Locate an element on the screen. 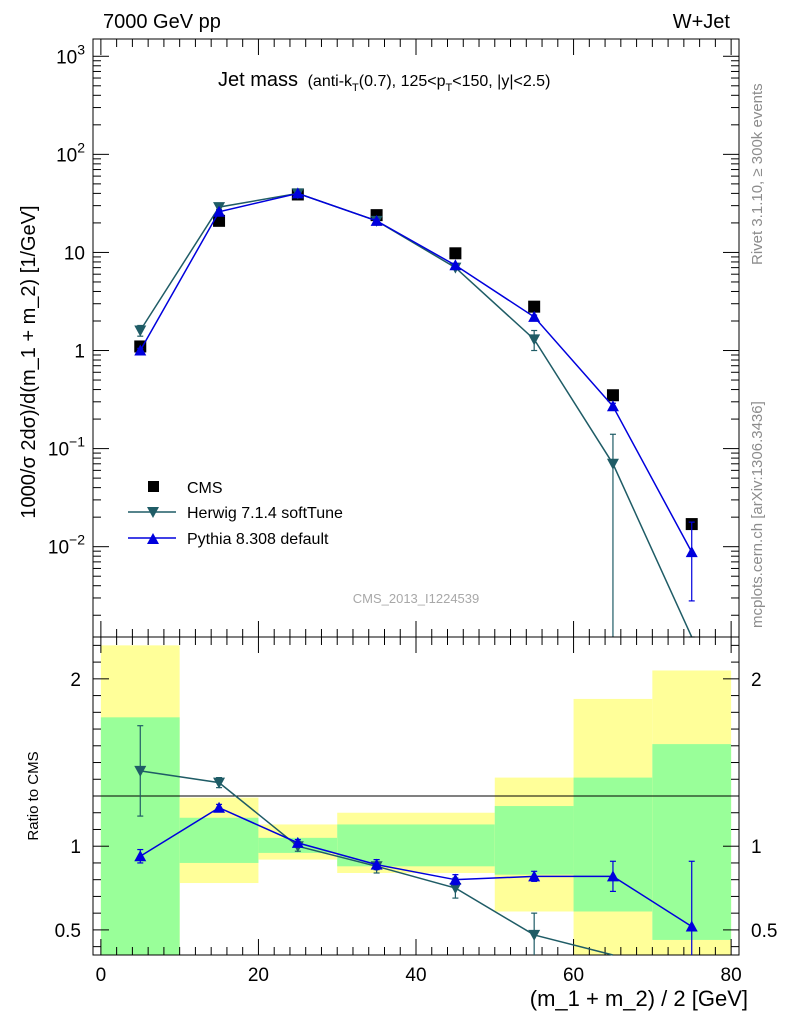 The width and height of the screenshot is (786, 1024). legend-label-pythia: Pythia 8.308 default is located at coordinates (258, 539).